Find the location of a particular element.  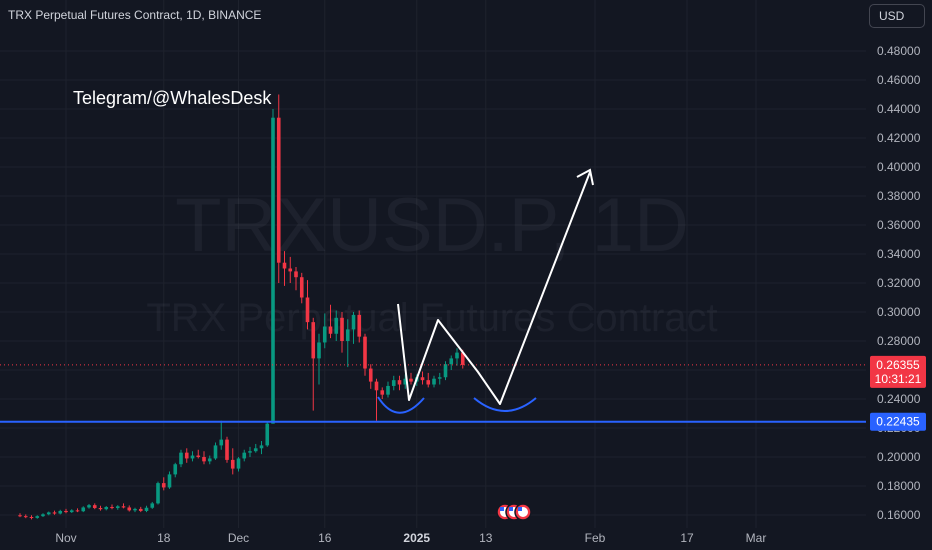

price-lines is located at coordinates (433, 393).